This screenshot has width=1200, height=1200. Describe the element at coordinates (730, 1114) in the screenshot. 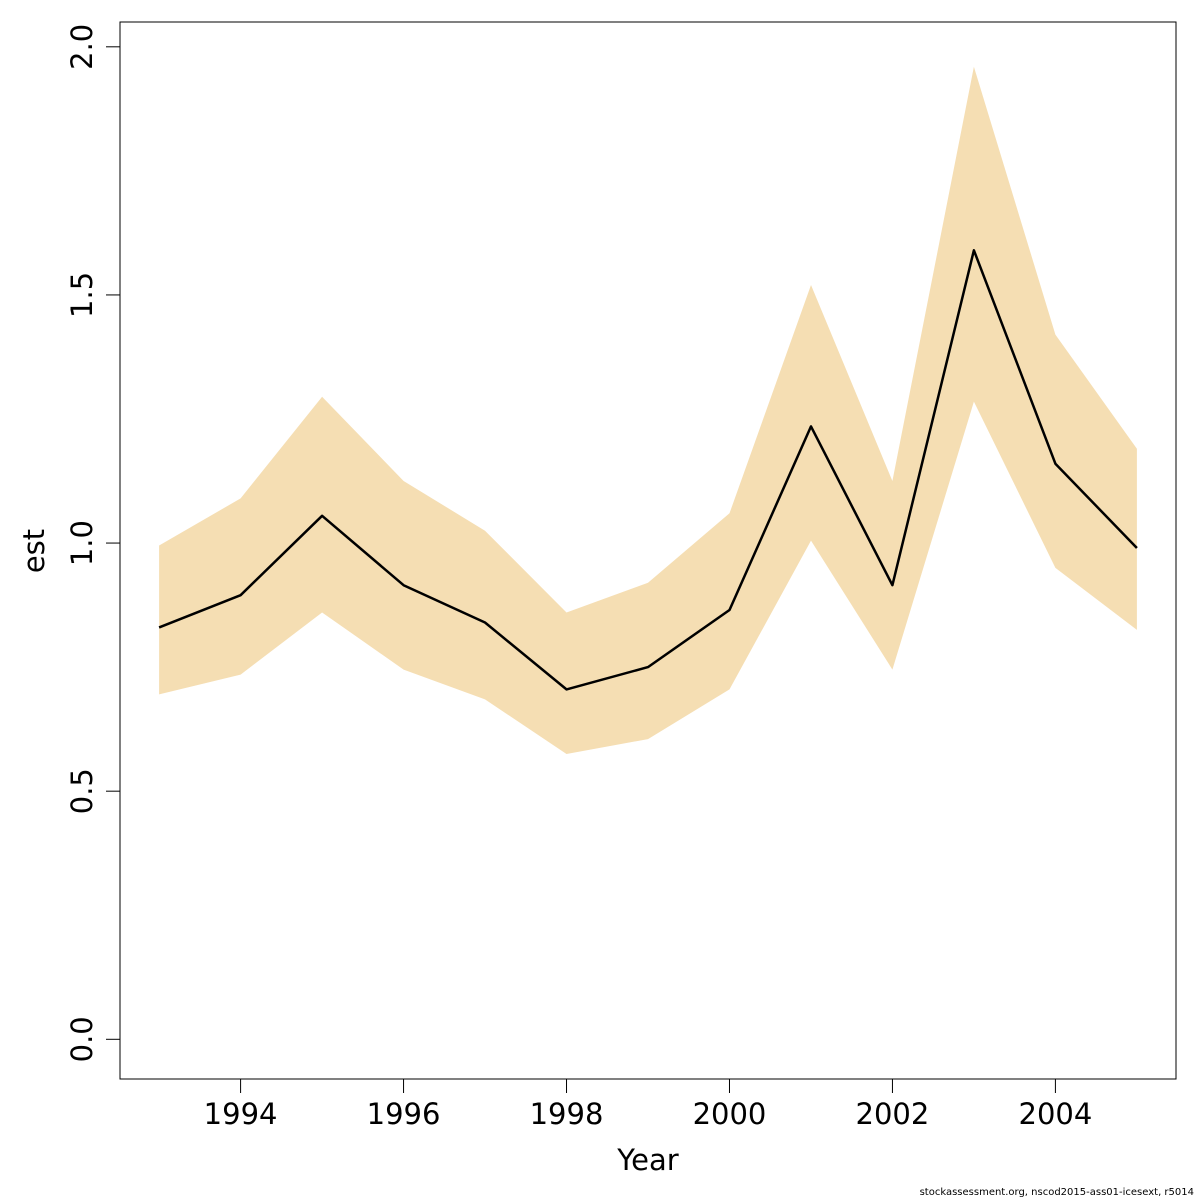

I see `x-tick-label: 2000` at that location.